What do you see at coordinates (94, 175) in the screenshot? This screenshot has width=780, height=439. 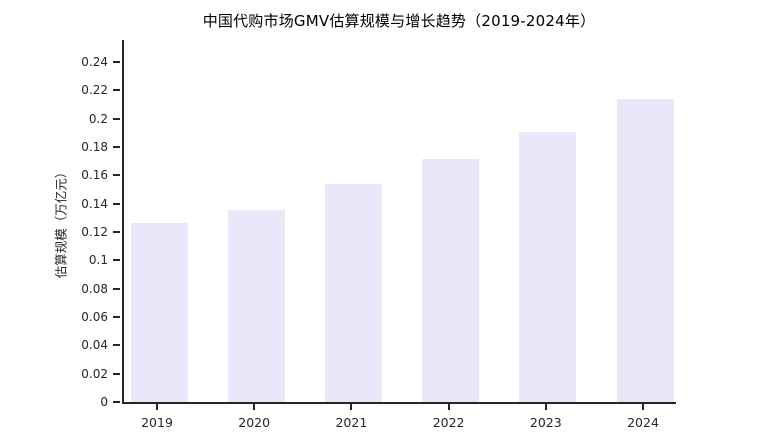 I see `y-tick-label: 0.16` at bounding box center [94, 175].